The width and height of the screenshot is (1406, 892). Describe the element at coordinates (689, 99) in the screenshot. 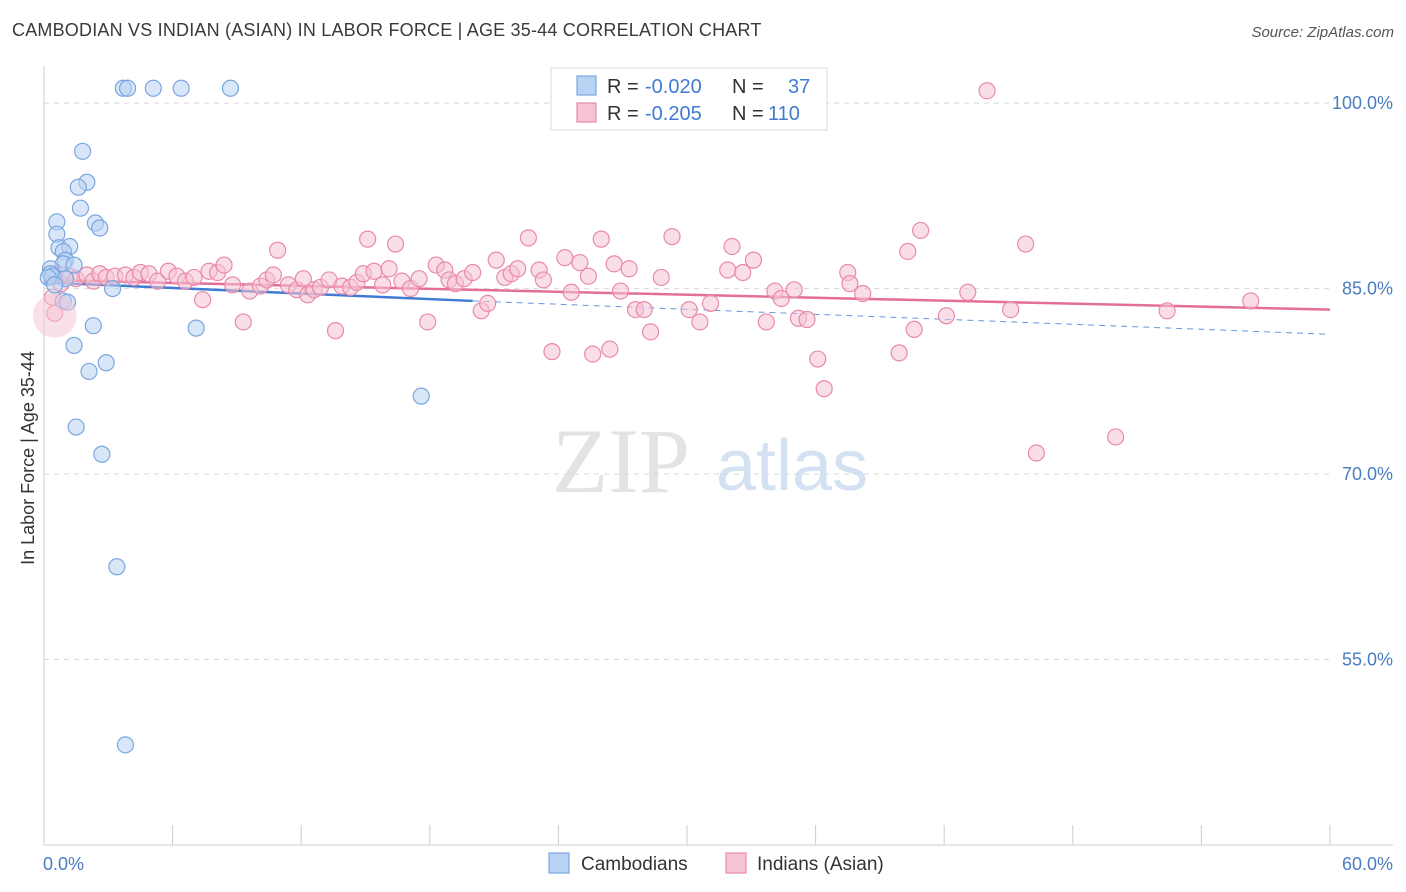

I see `legend-box: R = -0.020 N = 37 R = -0.205 N = 110` at that location.